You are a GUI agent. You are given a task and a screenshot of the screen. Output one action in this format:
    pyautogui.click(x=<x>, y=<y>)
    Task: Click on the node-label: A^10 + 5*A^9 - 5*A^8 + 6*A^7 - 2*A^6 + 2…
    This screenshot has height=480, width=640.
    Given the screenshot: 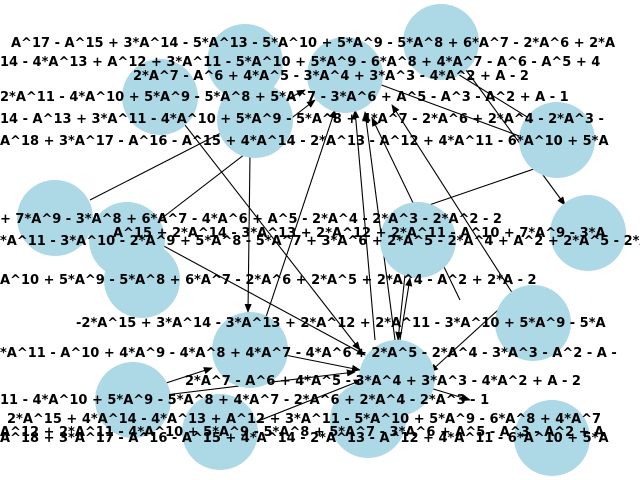 What is the action you would take?
    pyautogui.click(x=268, y=280)
    